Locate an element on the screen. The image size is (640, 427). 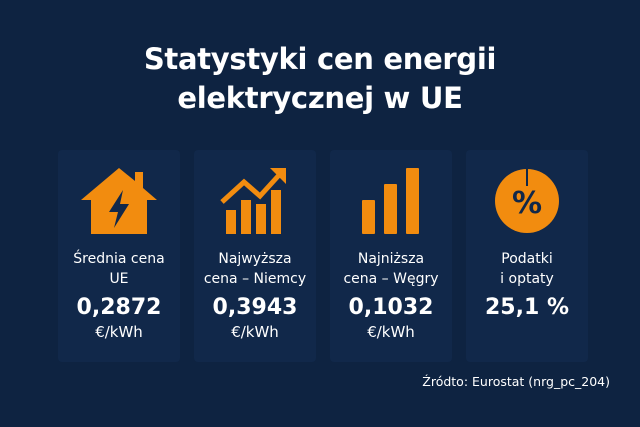
card-label-line: Średnia cena is located at coordinates (119, 259).